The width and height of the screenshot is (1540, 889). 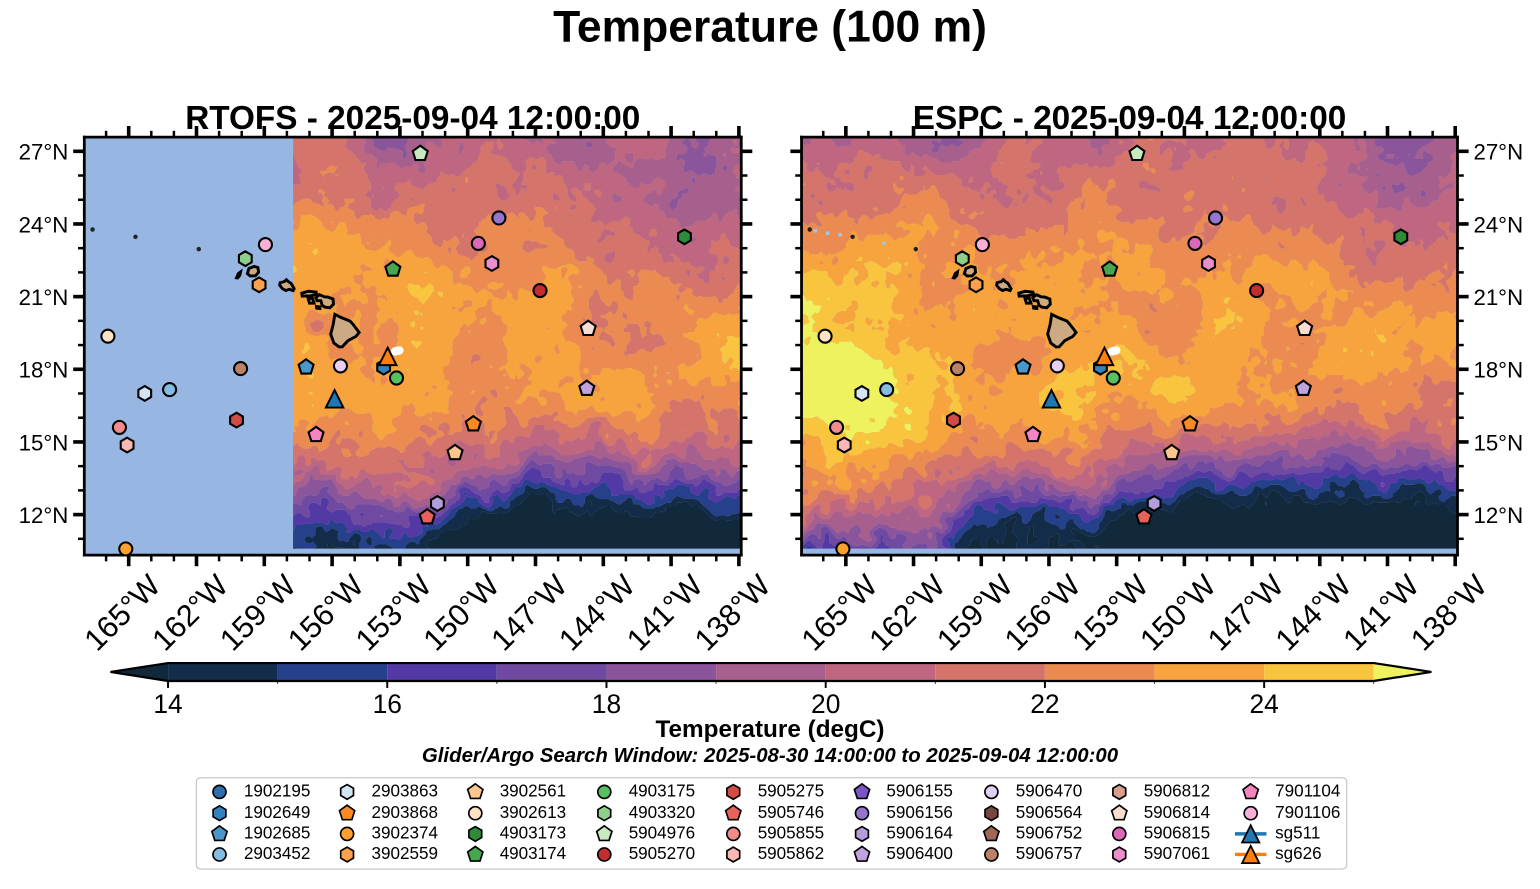 What do you see at coordinates (1297, 833) in the screenshot?
I see `svg-text: sg511` at bounding box center [1297, 833].